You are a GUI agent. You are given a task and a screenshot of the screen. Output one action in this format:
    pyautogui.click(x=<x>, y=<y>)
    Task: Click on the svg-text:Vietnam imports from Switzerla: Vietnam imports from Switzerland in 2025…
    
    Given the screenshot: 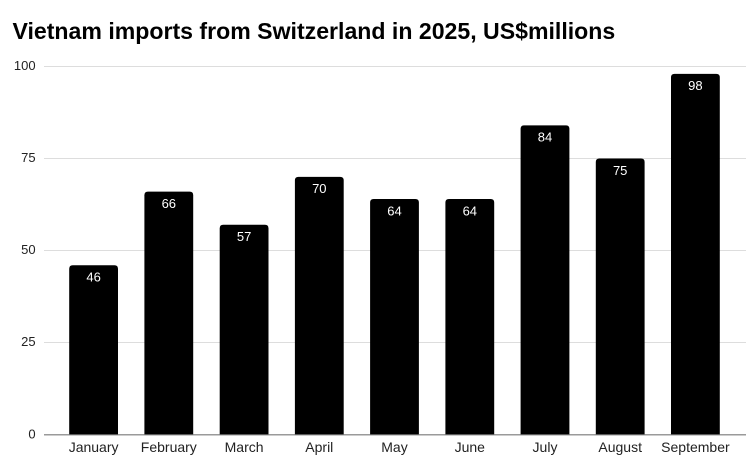 What is the action you would take?
    pyautogui.click(x=314, y=31)
    